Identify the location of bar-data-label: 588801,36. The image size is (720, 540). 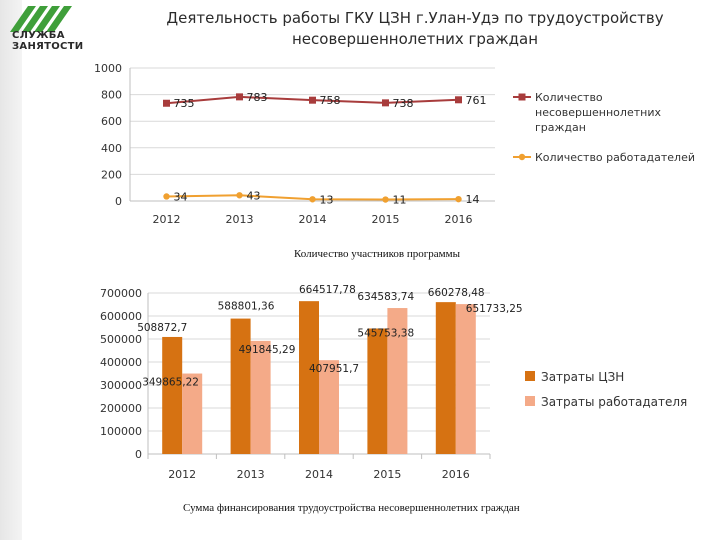
(246, 307).